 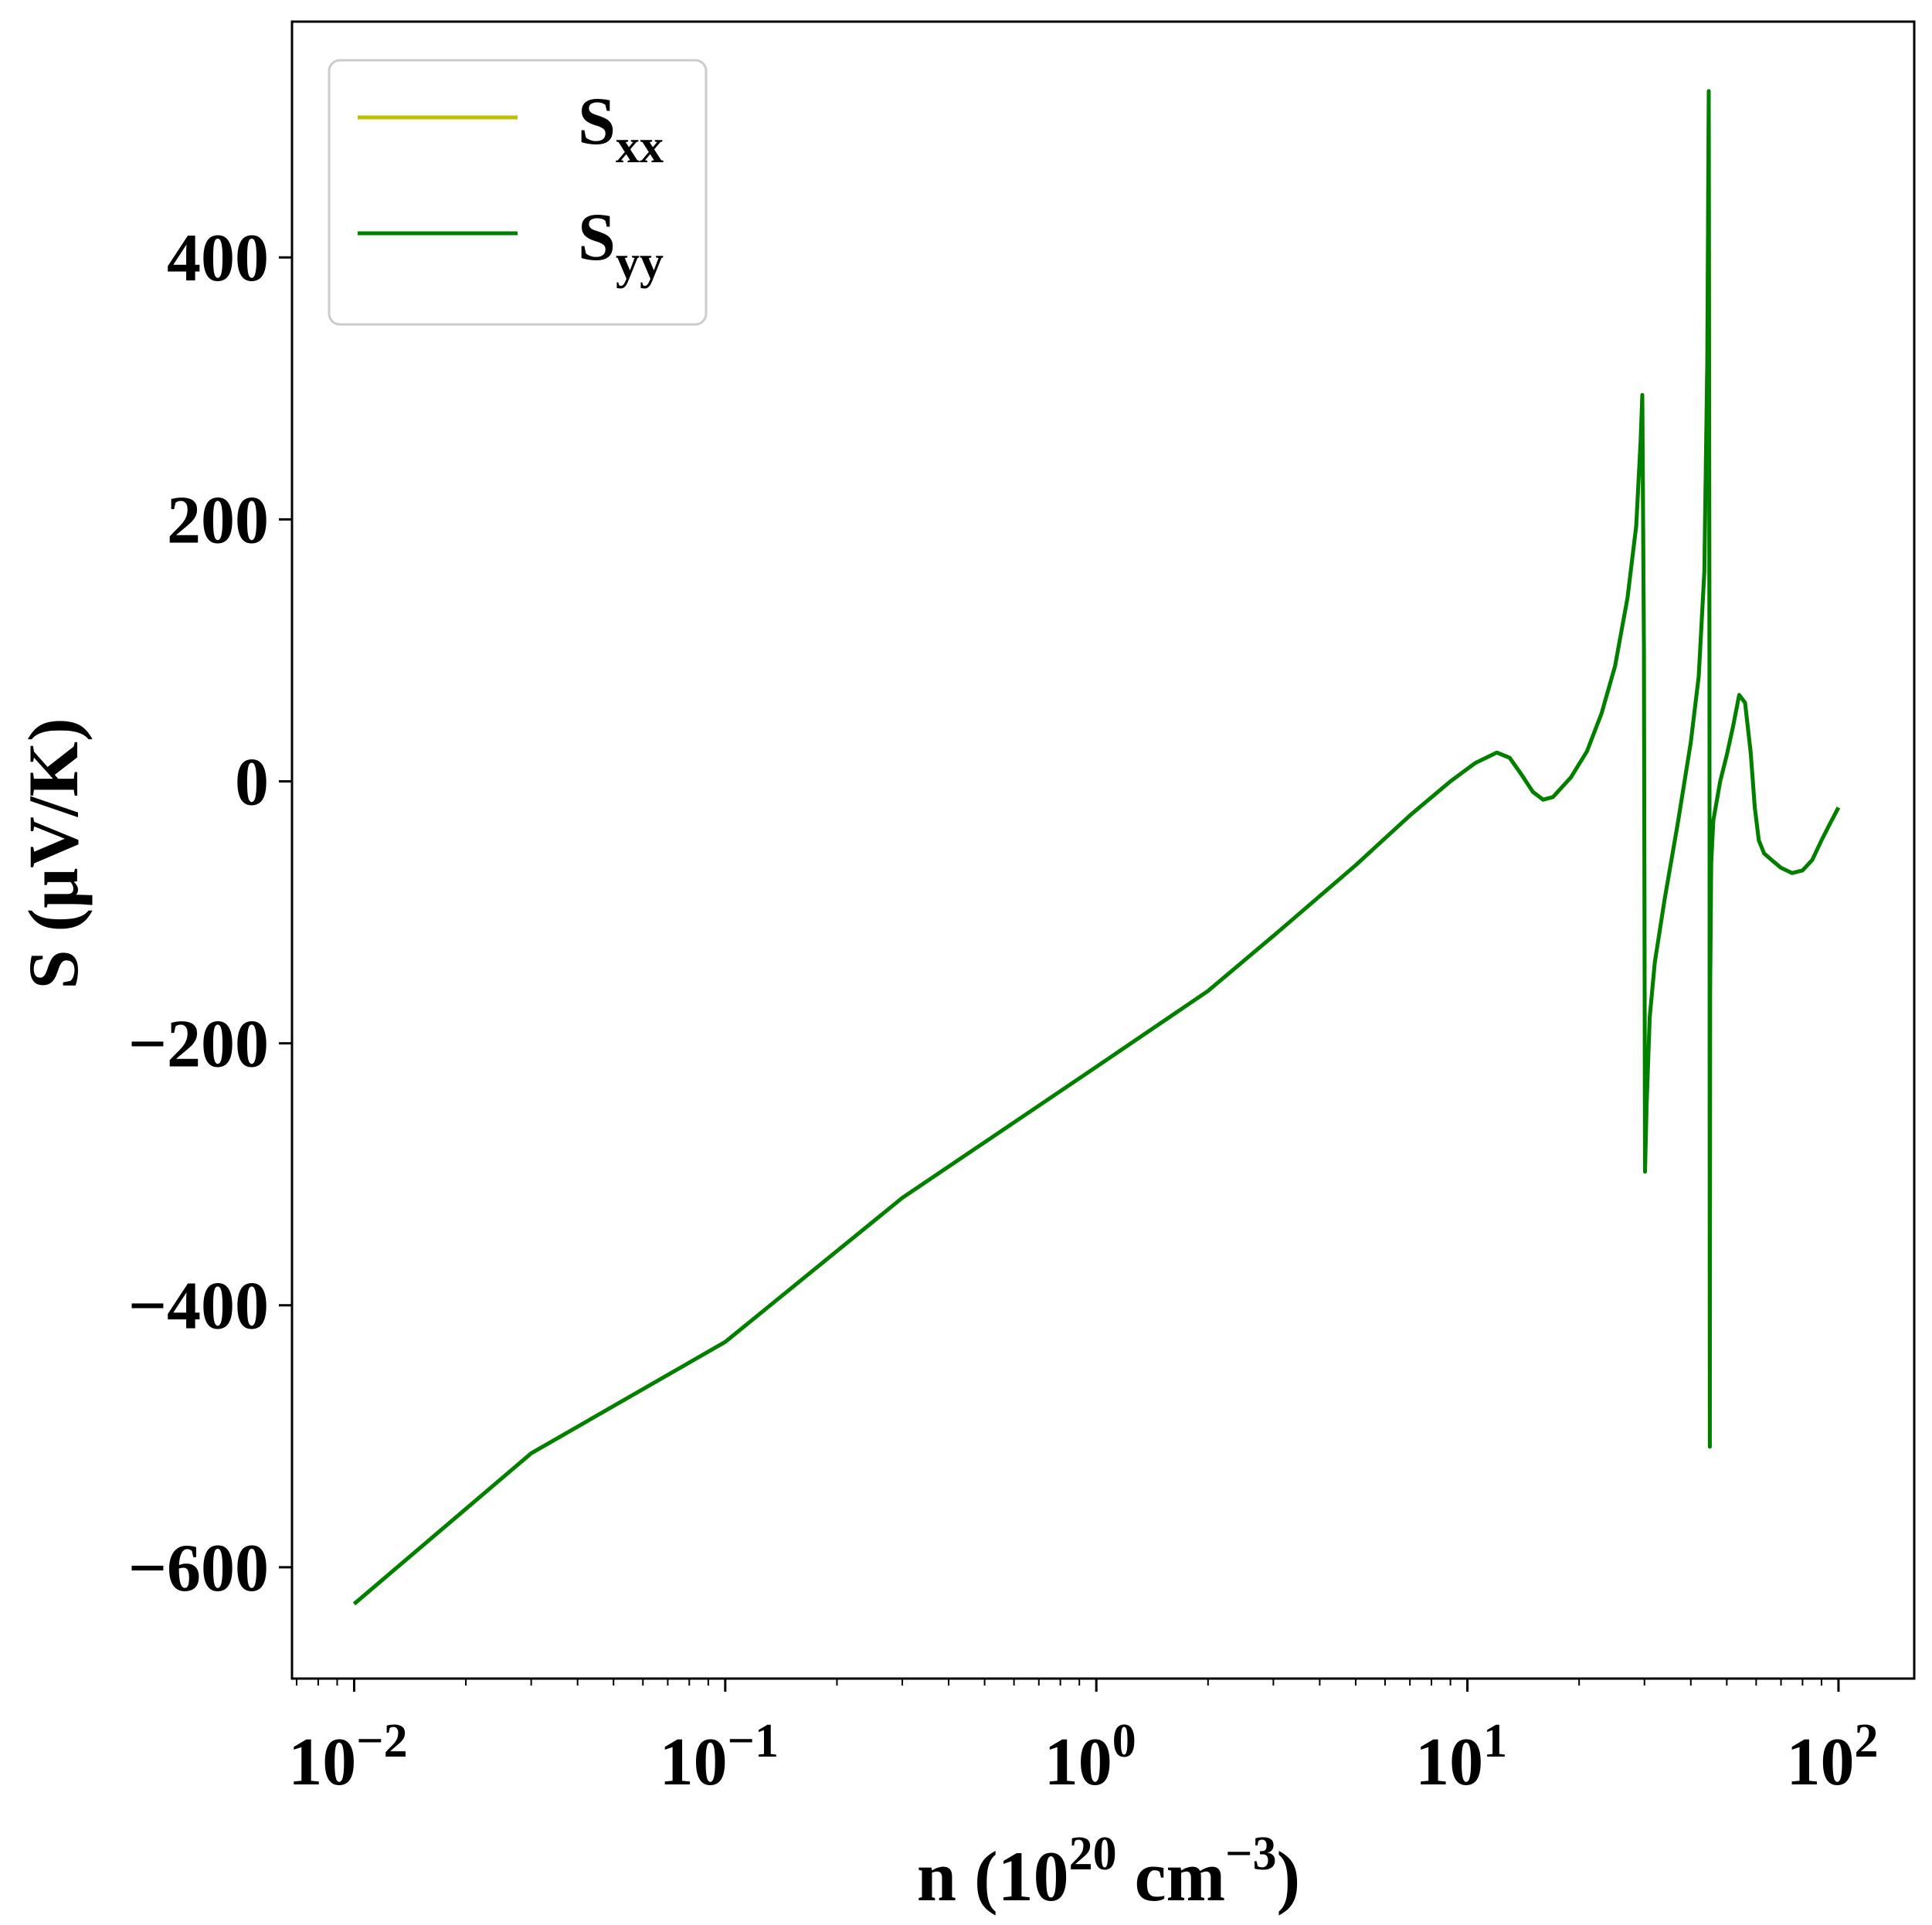 I want to click on legend-label-syy: Syy, so click(x=621, y=244).